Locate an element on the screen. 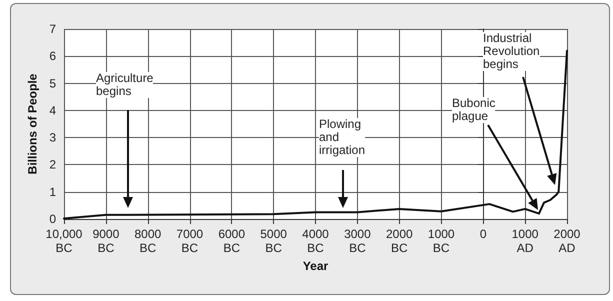 This screenshot has height=301, width=613. x-tick-label: 1000 AD is located at coordinates (525, 241).